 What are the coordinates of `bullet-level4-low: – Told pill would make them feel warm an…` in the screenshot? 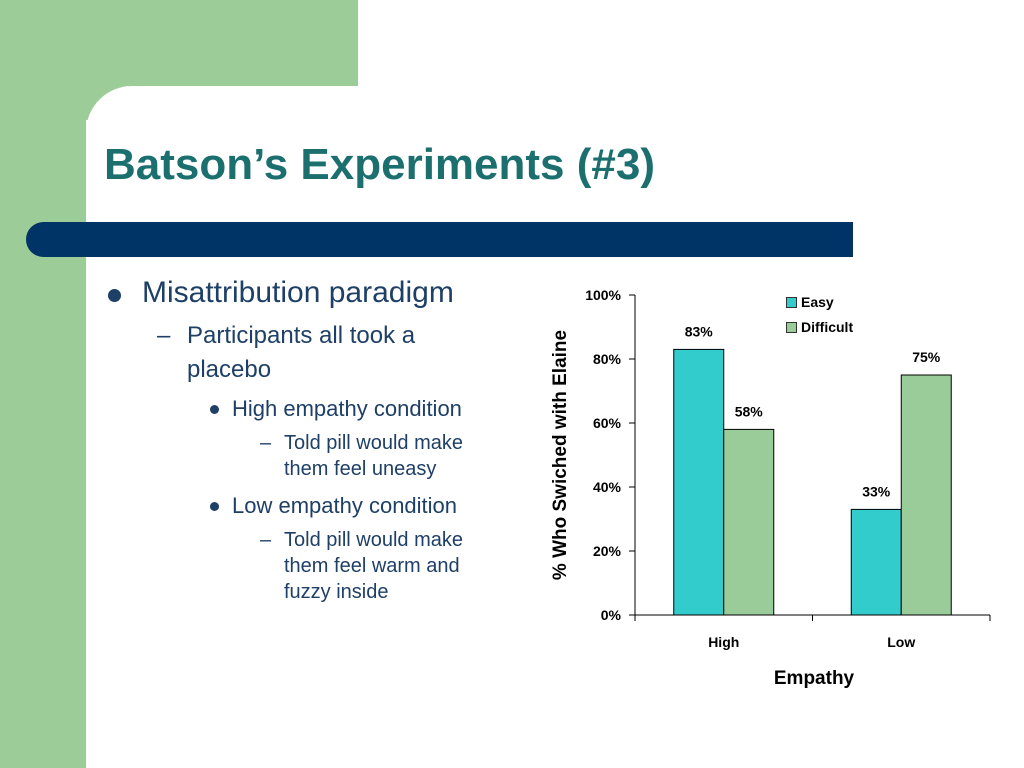 It's located at (361, 566).